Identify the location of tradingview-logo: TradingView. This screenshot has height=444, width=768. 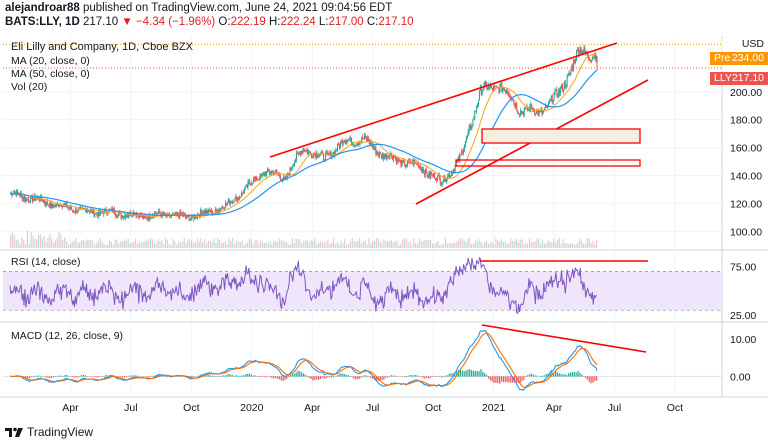
(49, 432).